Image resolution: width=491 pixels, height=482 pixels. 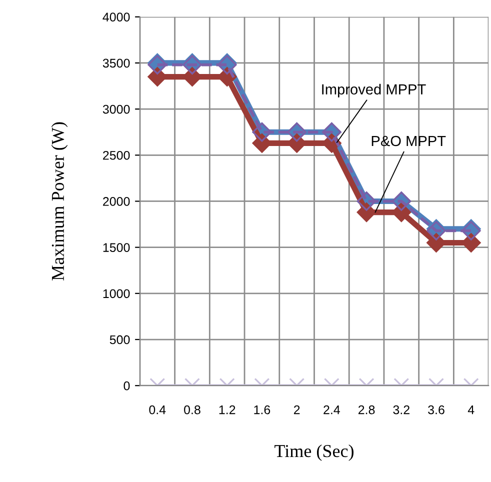 I want to click on x-tick-label: 2.8, so click(x=366, y=409).